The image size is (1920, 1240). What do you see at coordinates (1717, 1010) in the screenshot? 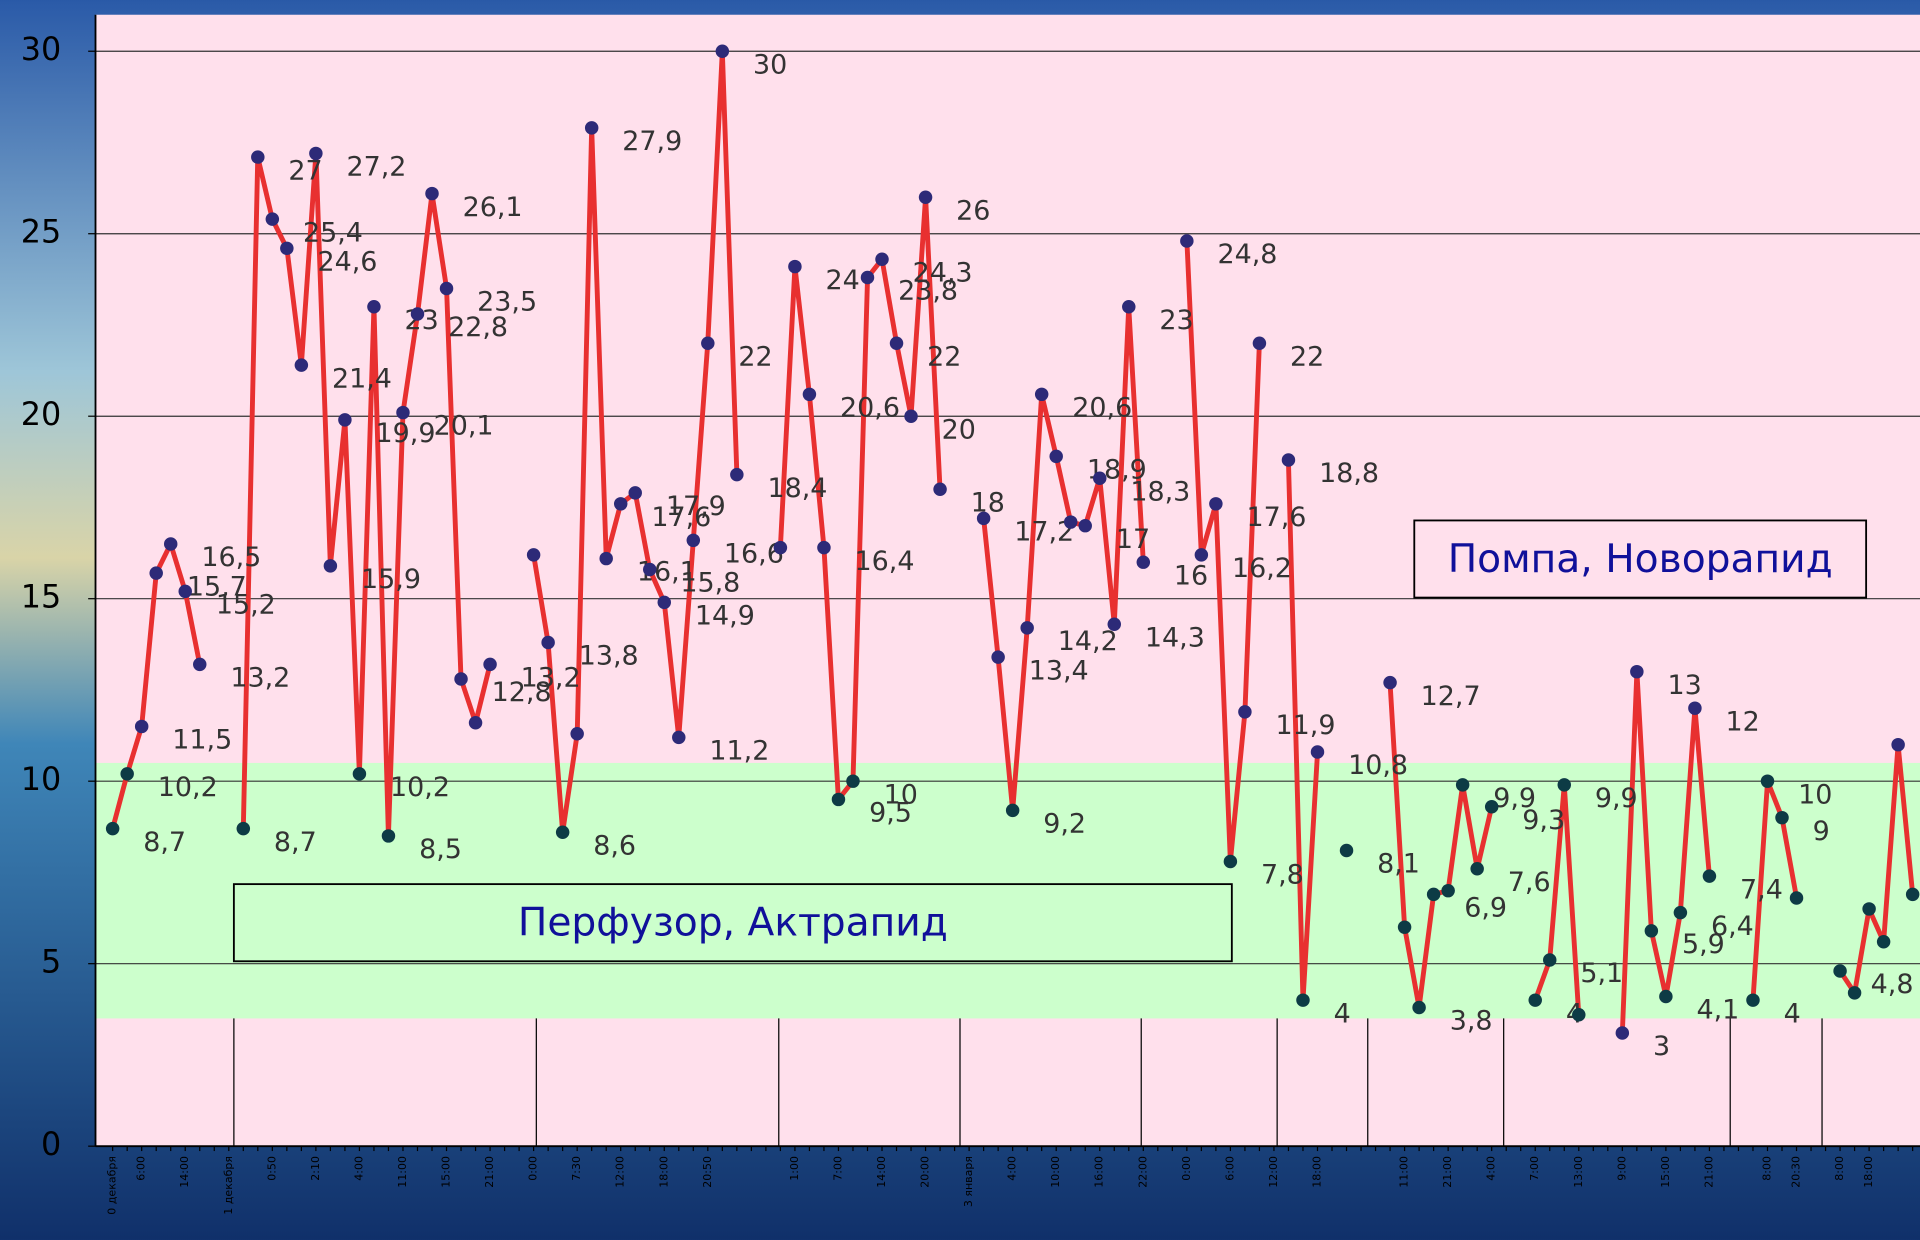
I see `data-label: 4,1` at bounding box center [1717, 1010].